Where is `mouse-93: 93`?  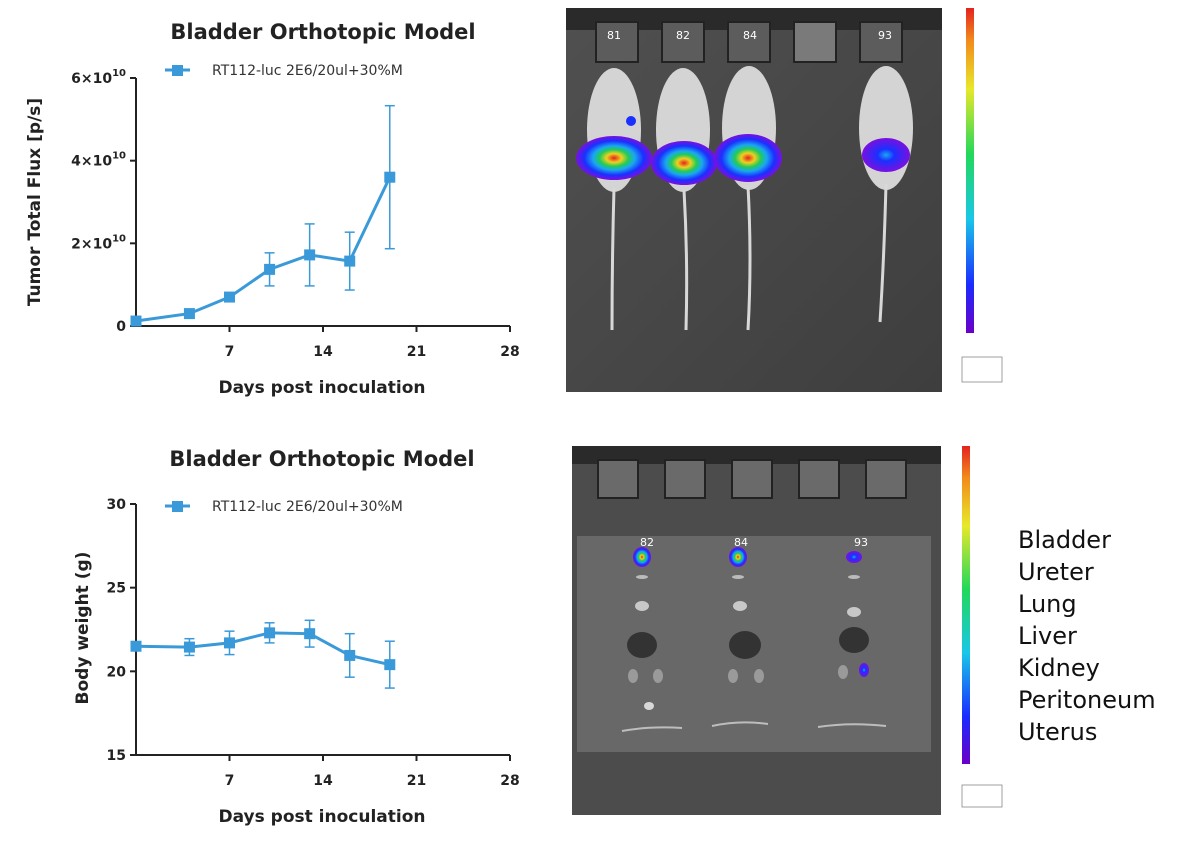 mouse-93: 93 is located at coordinates (886, 176).